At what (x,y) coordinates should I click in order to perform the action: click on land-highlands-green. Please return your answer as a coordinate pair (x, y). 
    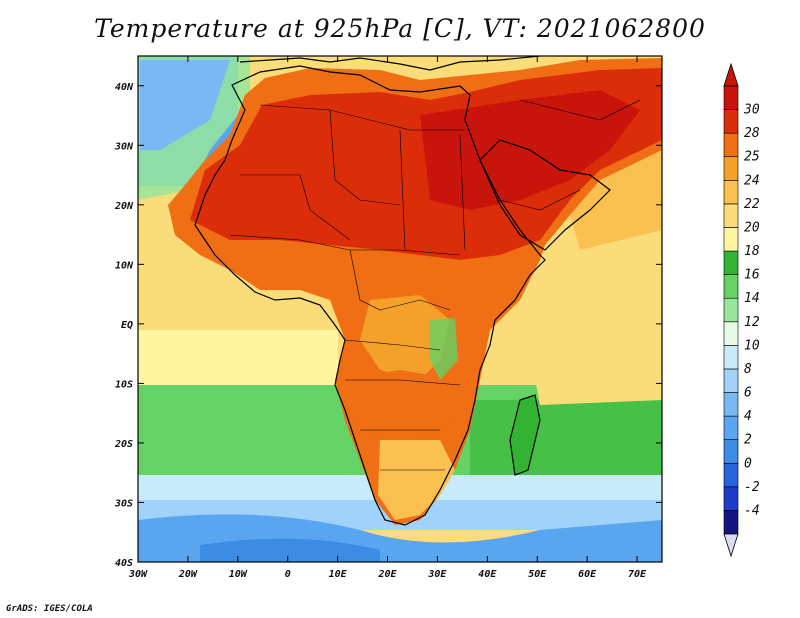
    Looking at the image, I should click on (444, 349).